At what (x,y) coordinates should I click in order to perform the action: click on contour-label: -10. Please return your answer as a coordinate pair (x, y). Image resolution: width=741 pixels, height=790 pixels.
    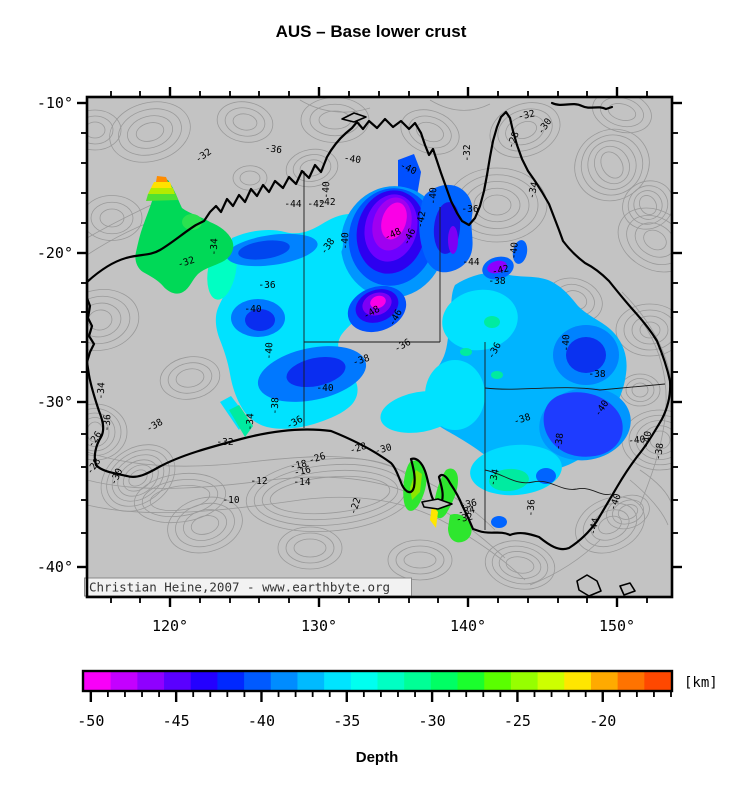
    Looking at the image, I should click on (230, 500).